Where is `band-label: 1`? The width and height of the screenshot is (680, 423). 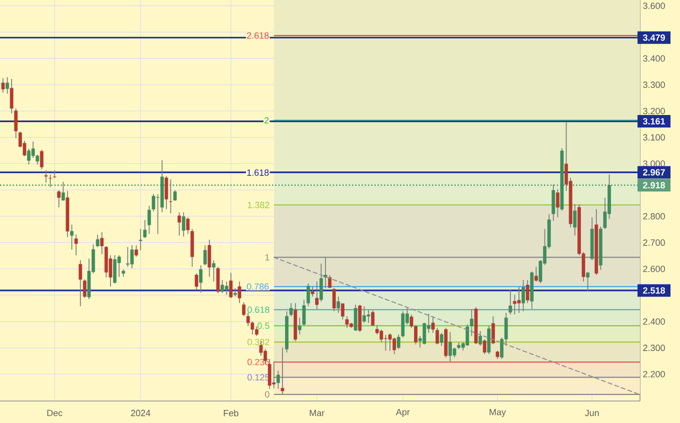 band-label: 1 is located at coordinates (267, 257).